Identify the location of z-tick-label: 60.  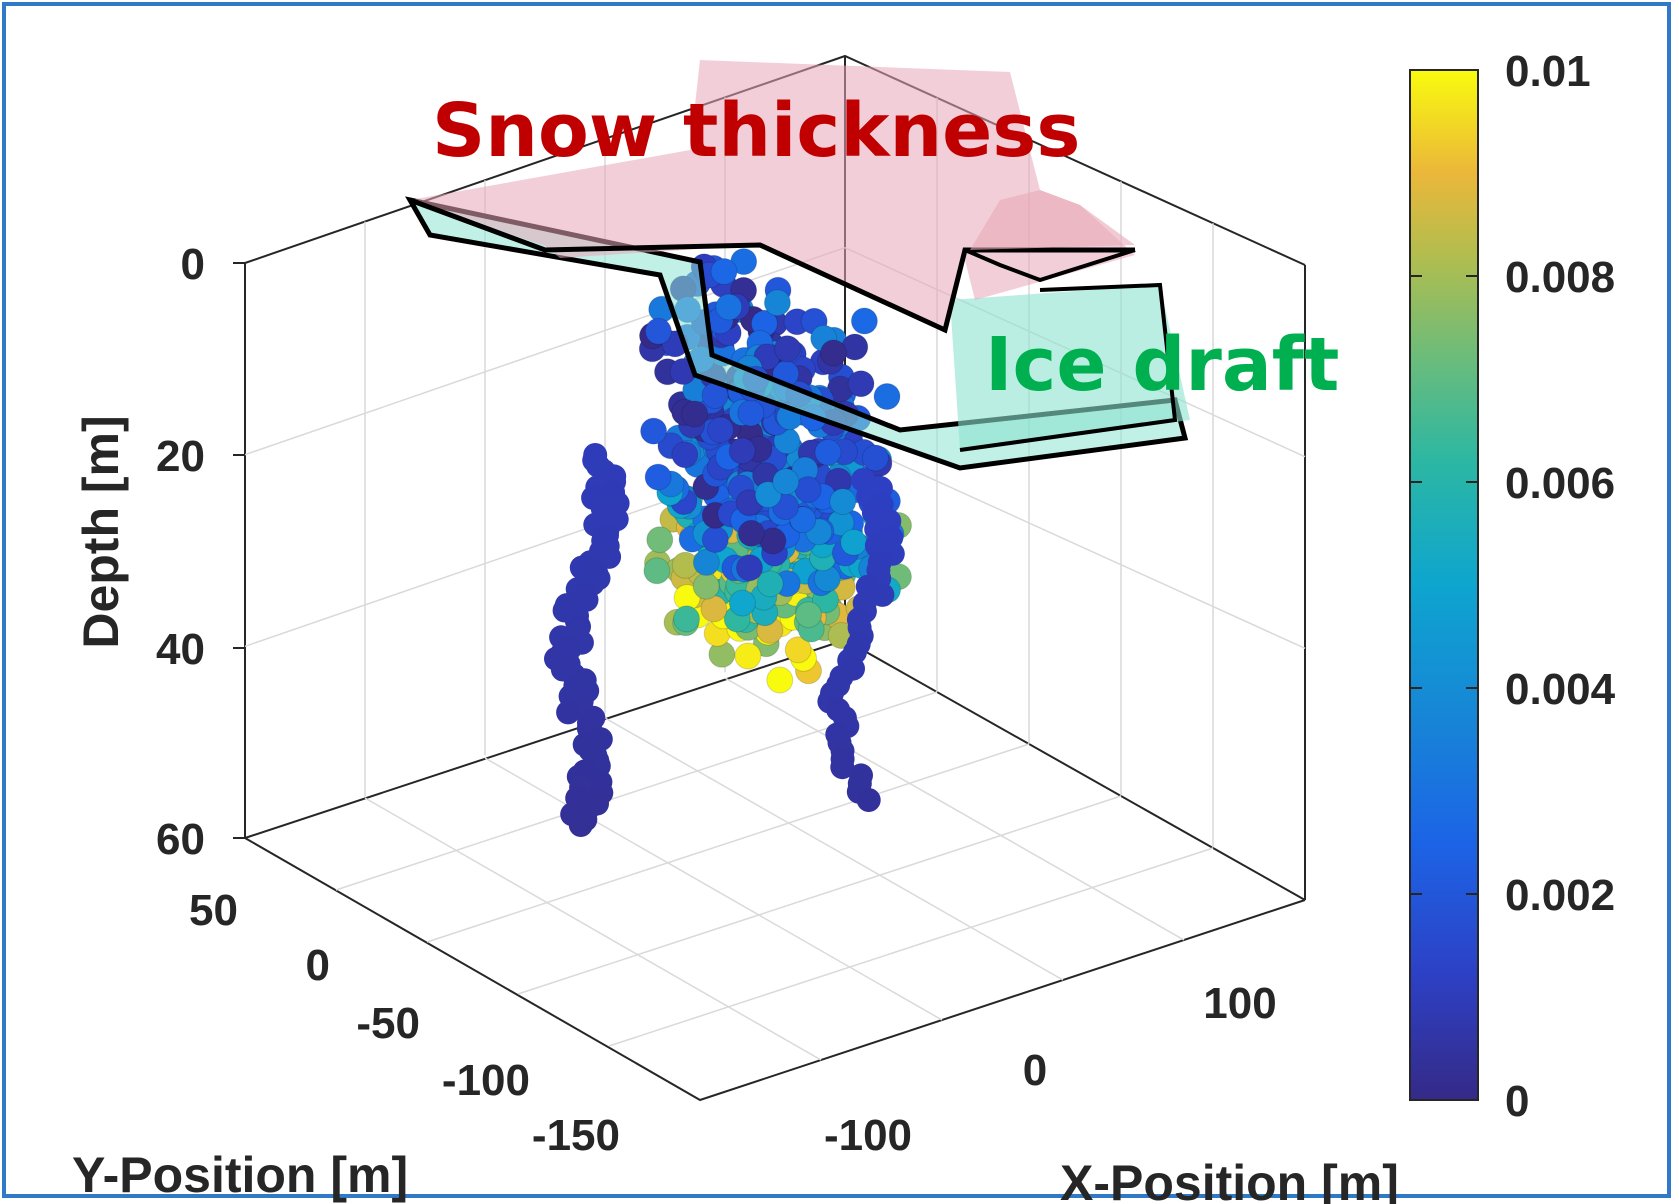
(180, 839).